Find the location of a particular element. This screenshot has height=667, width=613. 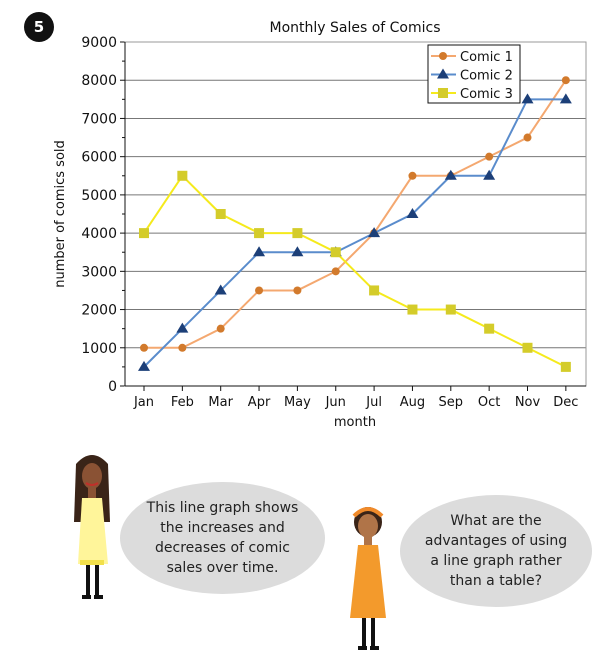

y-tick-label: 3000 is located at coordinates (99, 272).